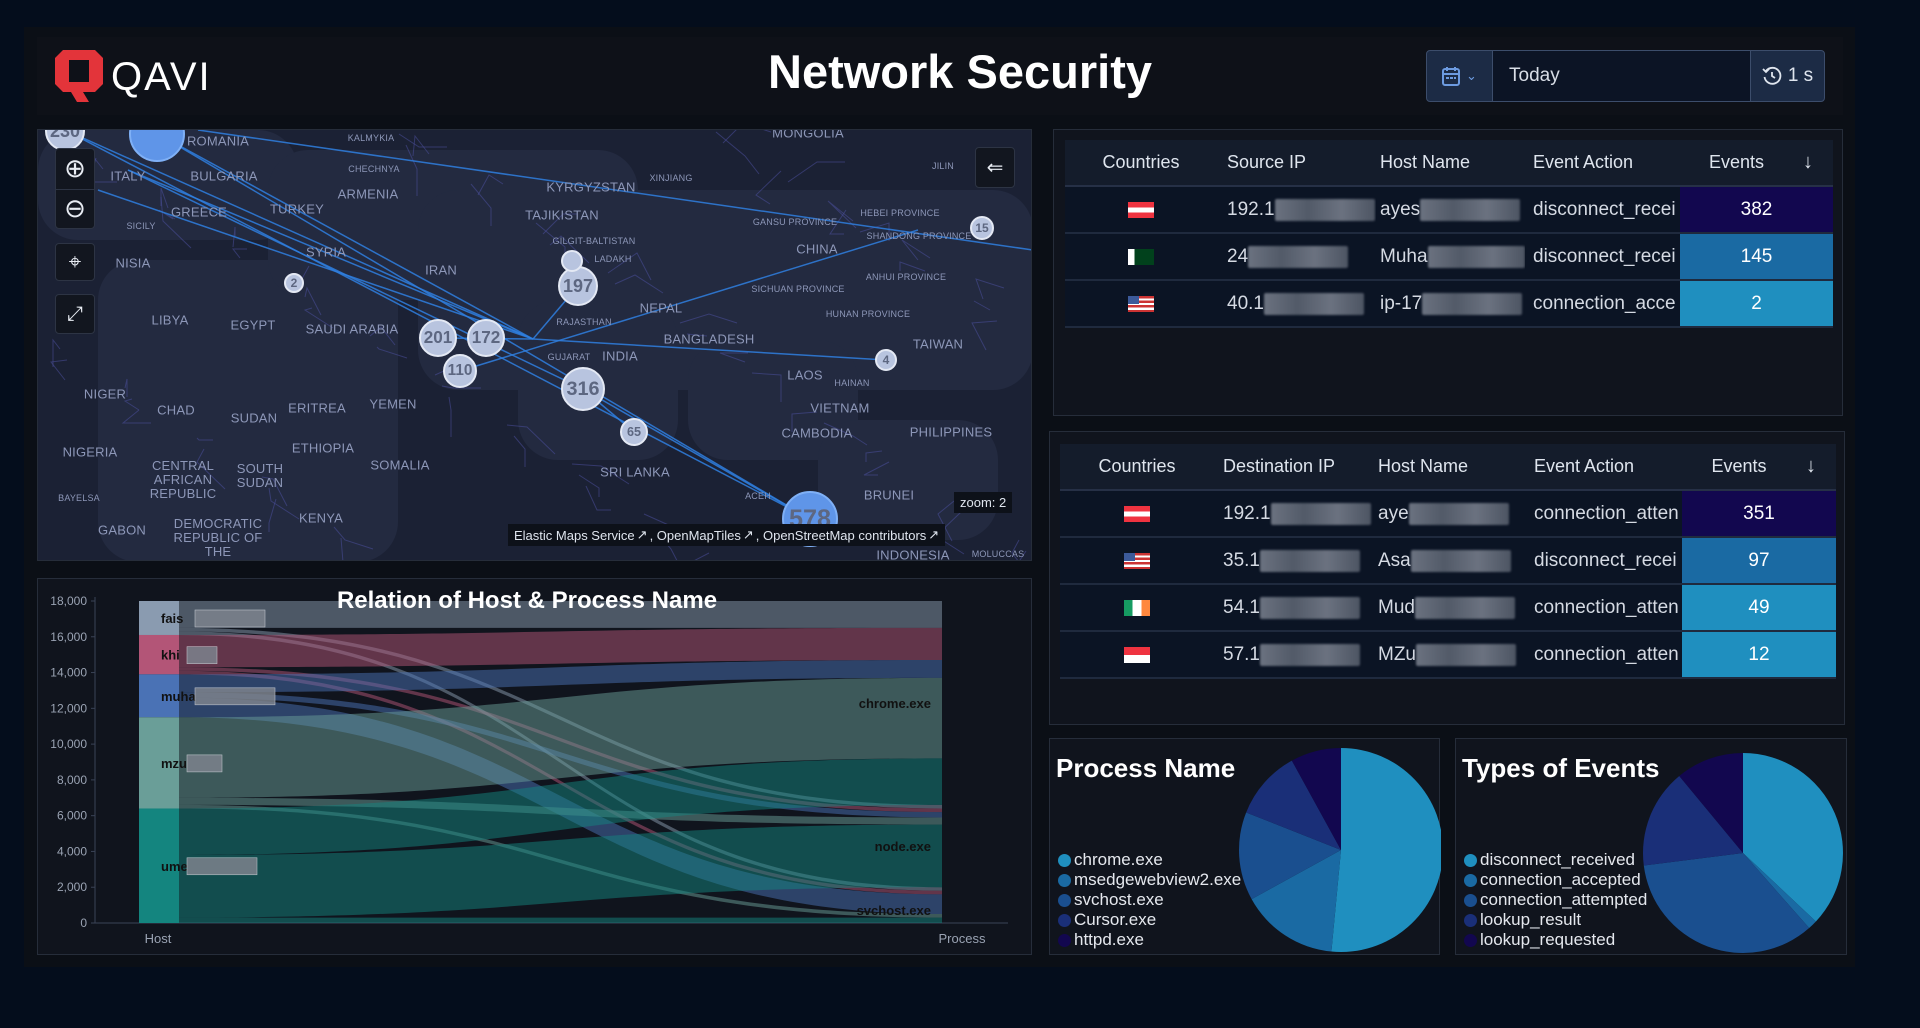 Image resolution: width=1920 pixels, height=1028 pixels. I want to click on table-row: 35.1 Asa disconnect_recei 97, so click(1448, 561).